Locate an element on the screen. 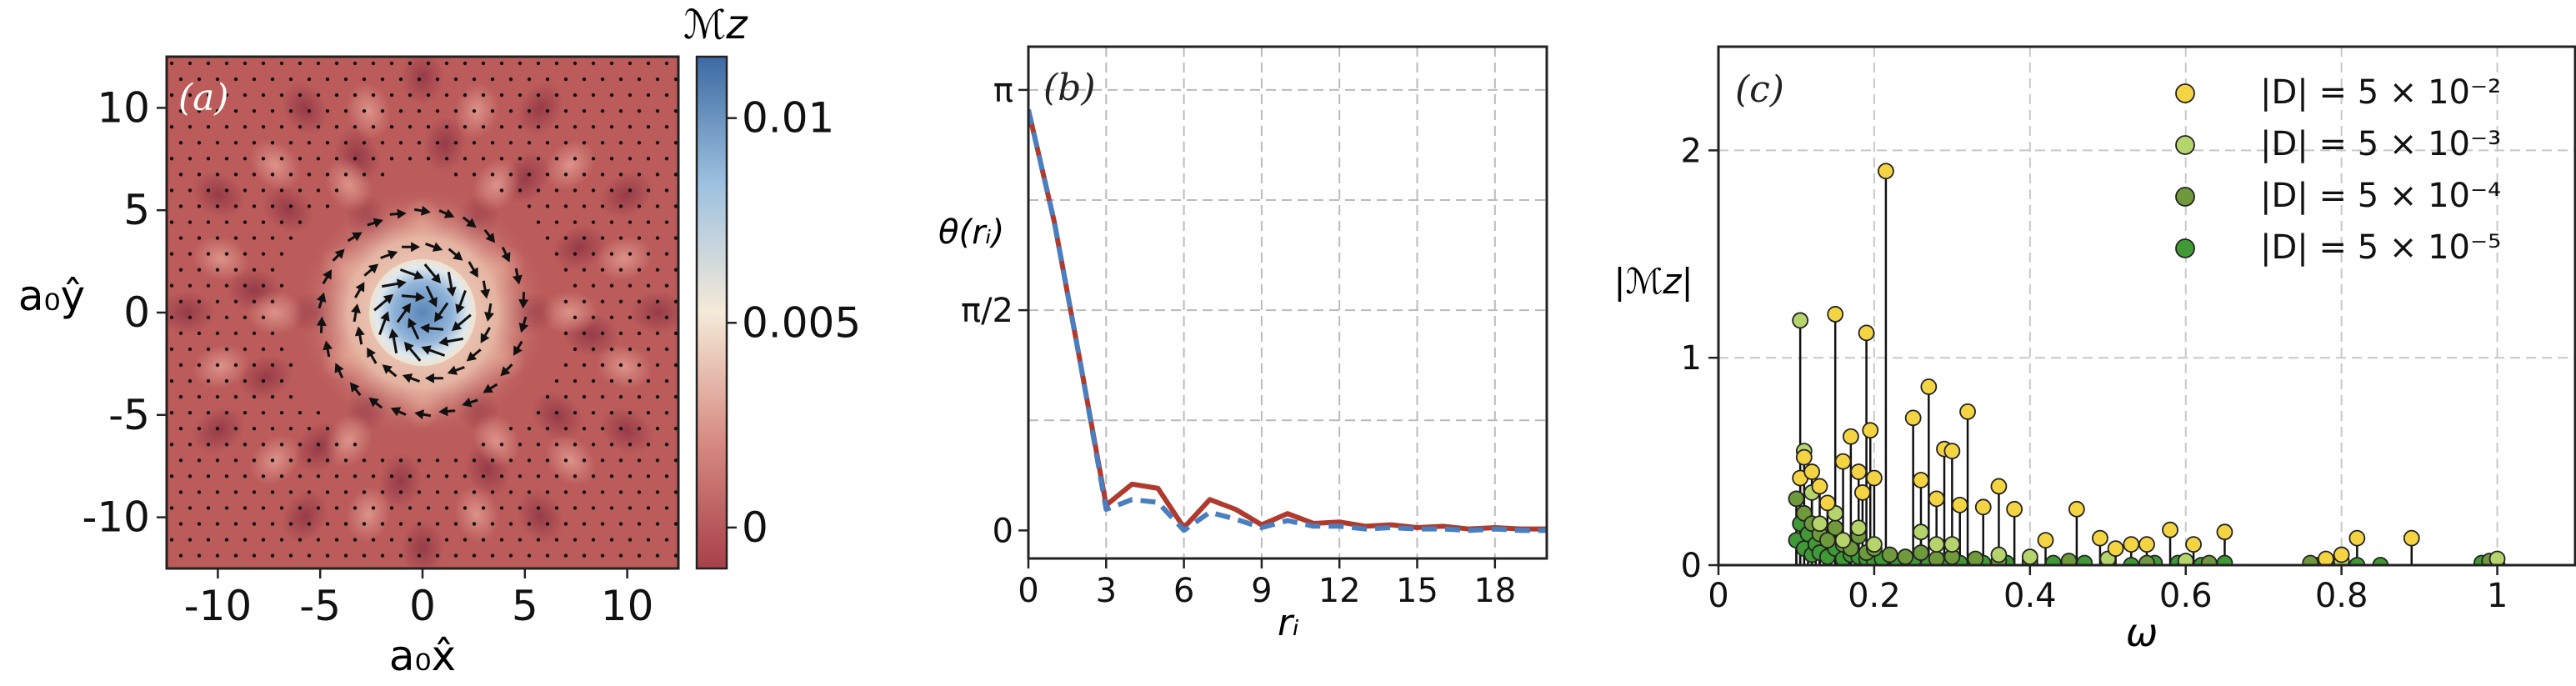  panel-a-label: (a) is located at coordinates (204, 98).